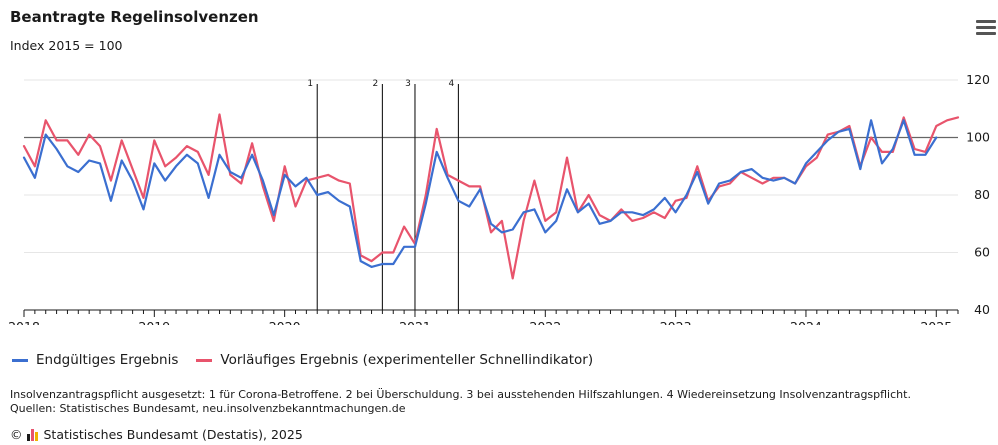  I want to click on menu-icon, so click(986, 28).